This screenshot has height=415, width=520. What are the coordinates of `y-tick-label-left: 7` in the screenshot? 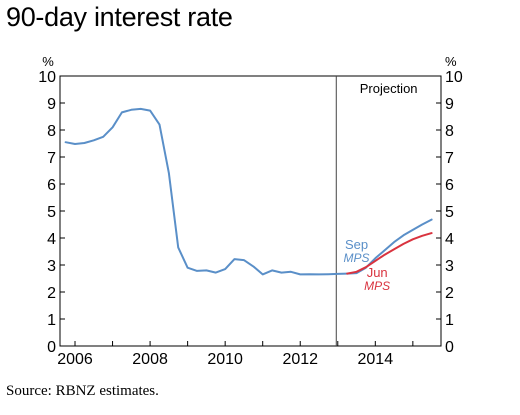 It's located at (51, 158).